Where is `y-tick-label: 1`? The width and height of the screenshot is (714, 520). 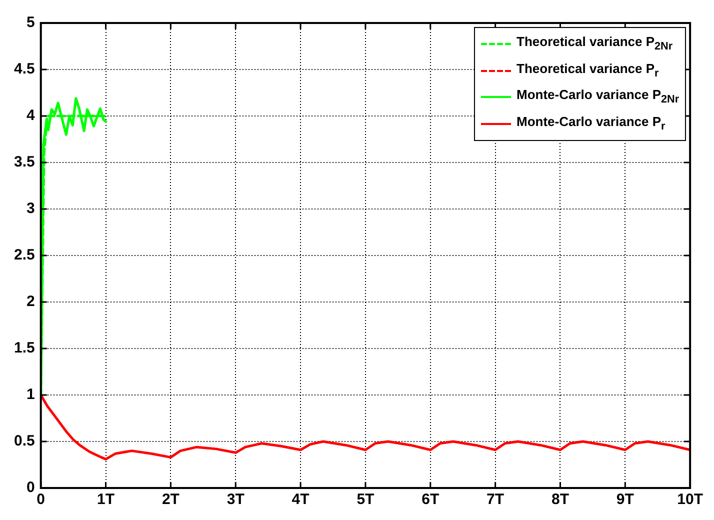 y-tick-label: 1 is located at coordinates (30, 395).